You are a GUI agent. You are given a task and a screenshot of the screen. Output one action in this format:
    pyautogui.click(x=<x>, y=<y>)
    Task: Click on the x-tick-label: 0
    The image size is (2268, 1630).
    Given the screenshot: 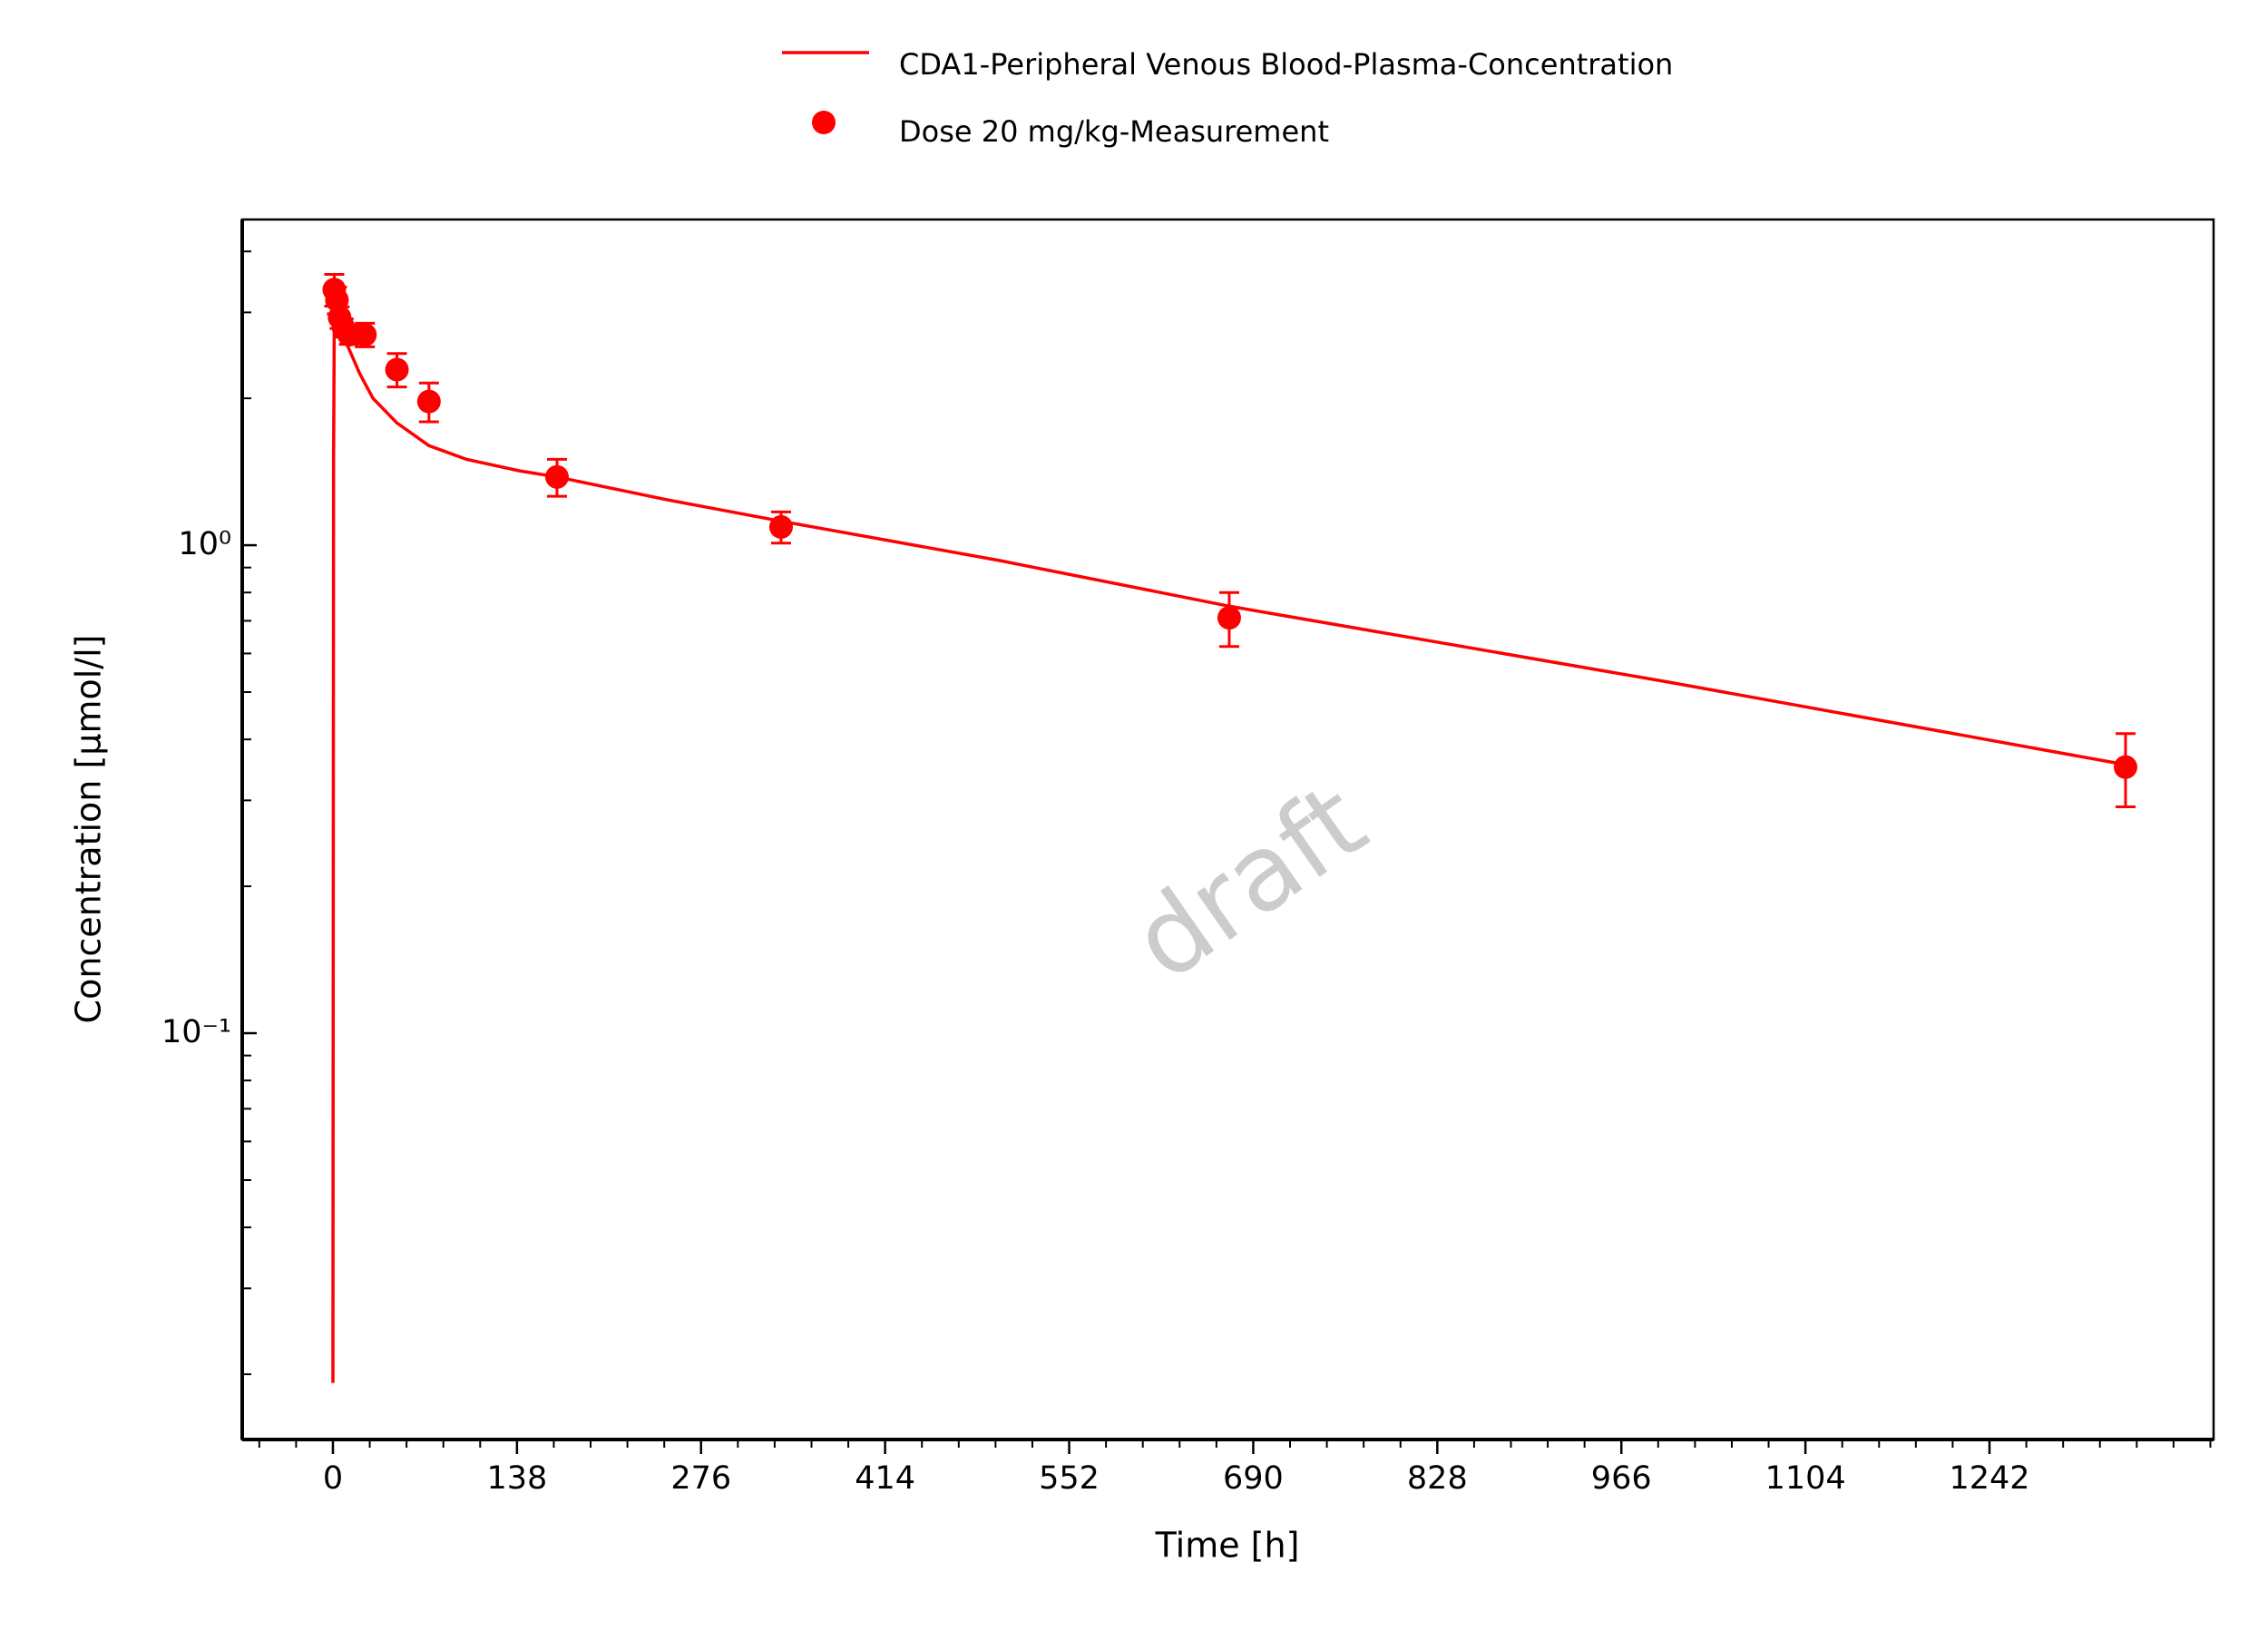 What is the action you would take?
    pyautogui.click(x=333, y=1479)
    